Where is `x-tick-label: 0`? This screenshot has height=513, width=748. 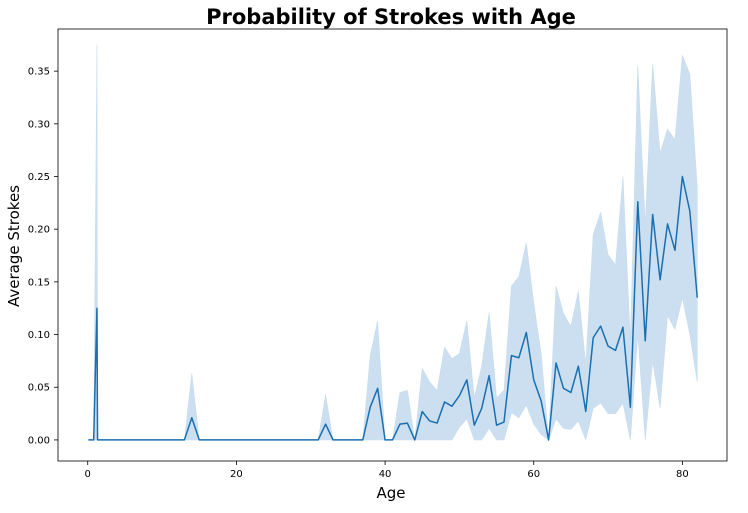
x-tick-label: 0 is located at coordinates (88, 474).